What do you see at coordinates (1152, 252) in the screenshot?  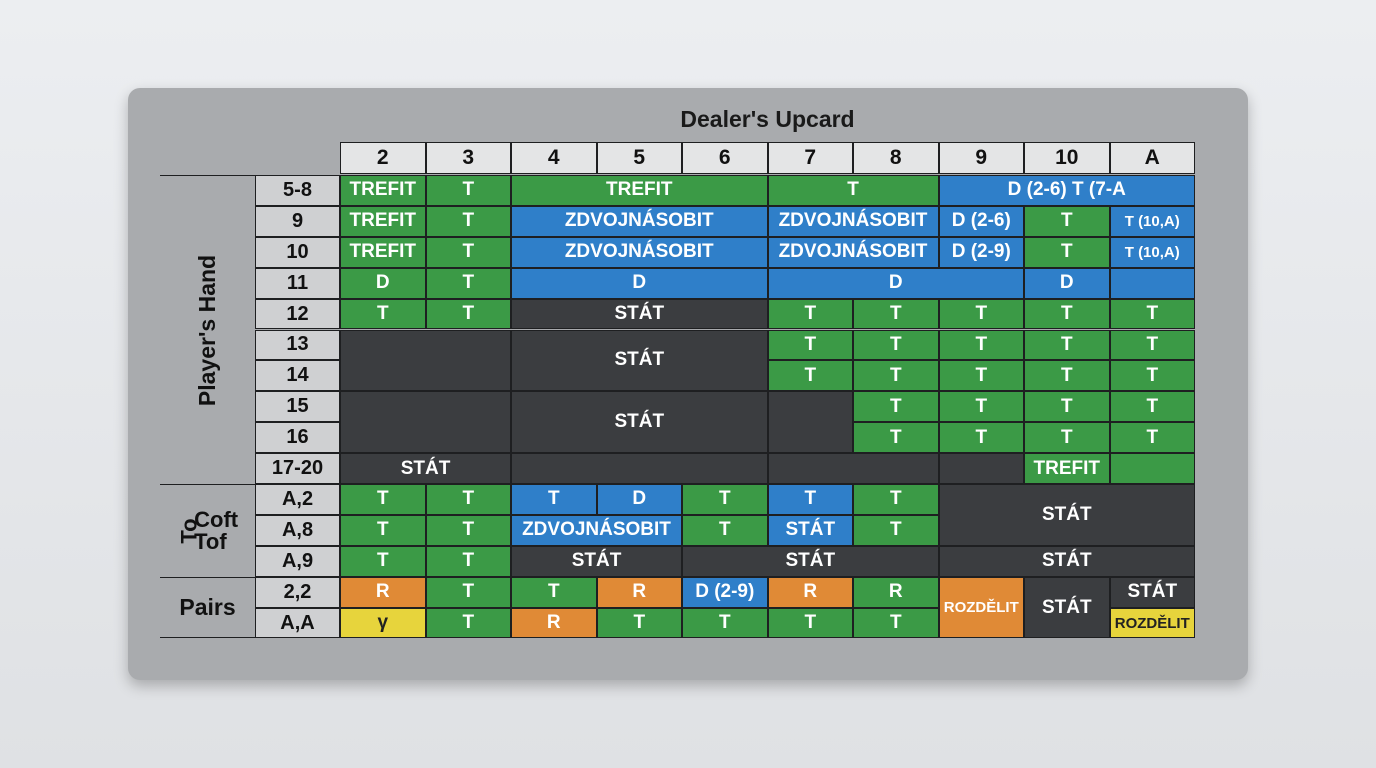 I see `strategy-cell: T (10,A)` at bounding box center [1152, 252].